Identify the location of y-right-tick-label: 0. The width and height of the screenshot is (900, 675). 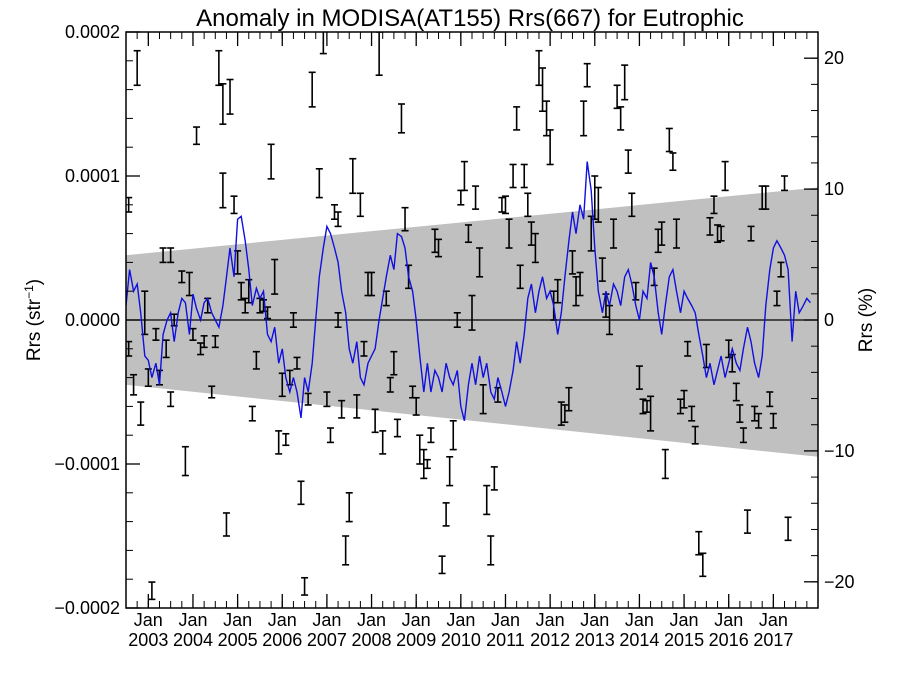
(829, 320).